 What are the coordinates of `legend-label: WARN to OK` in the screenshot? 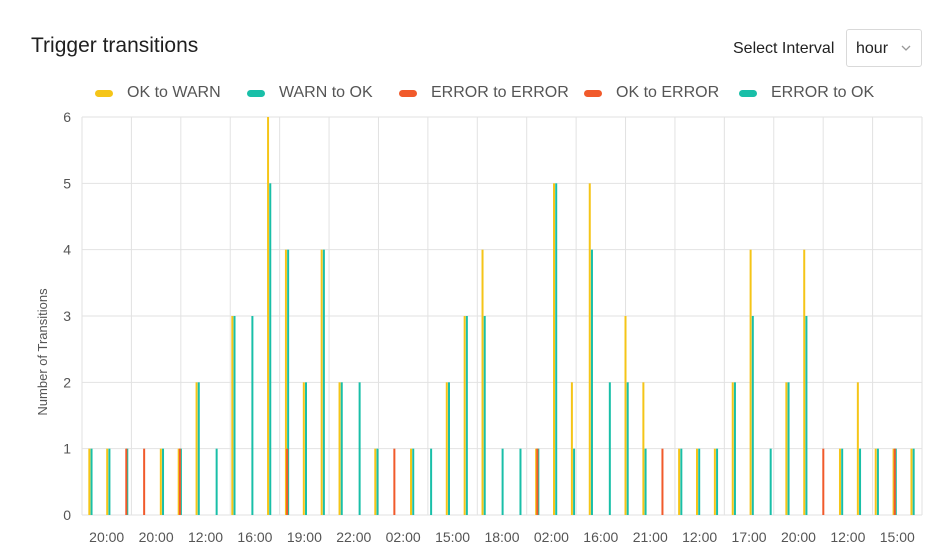 It's located at (326, 92).